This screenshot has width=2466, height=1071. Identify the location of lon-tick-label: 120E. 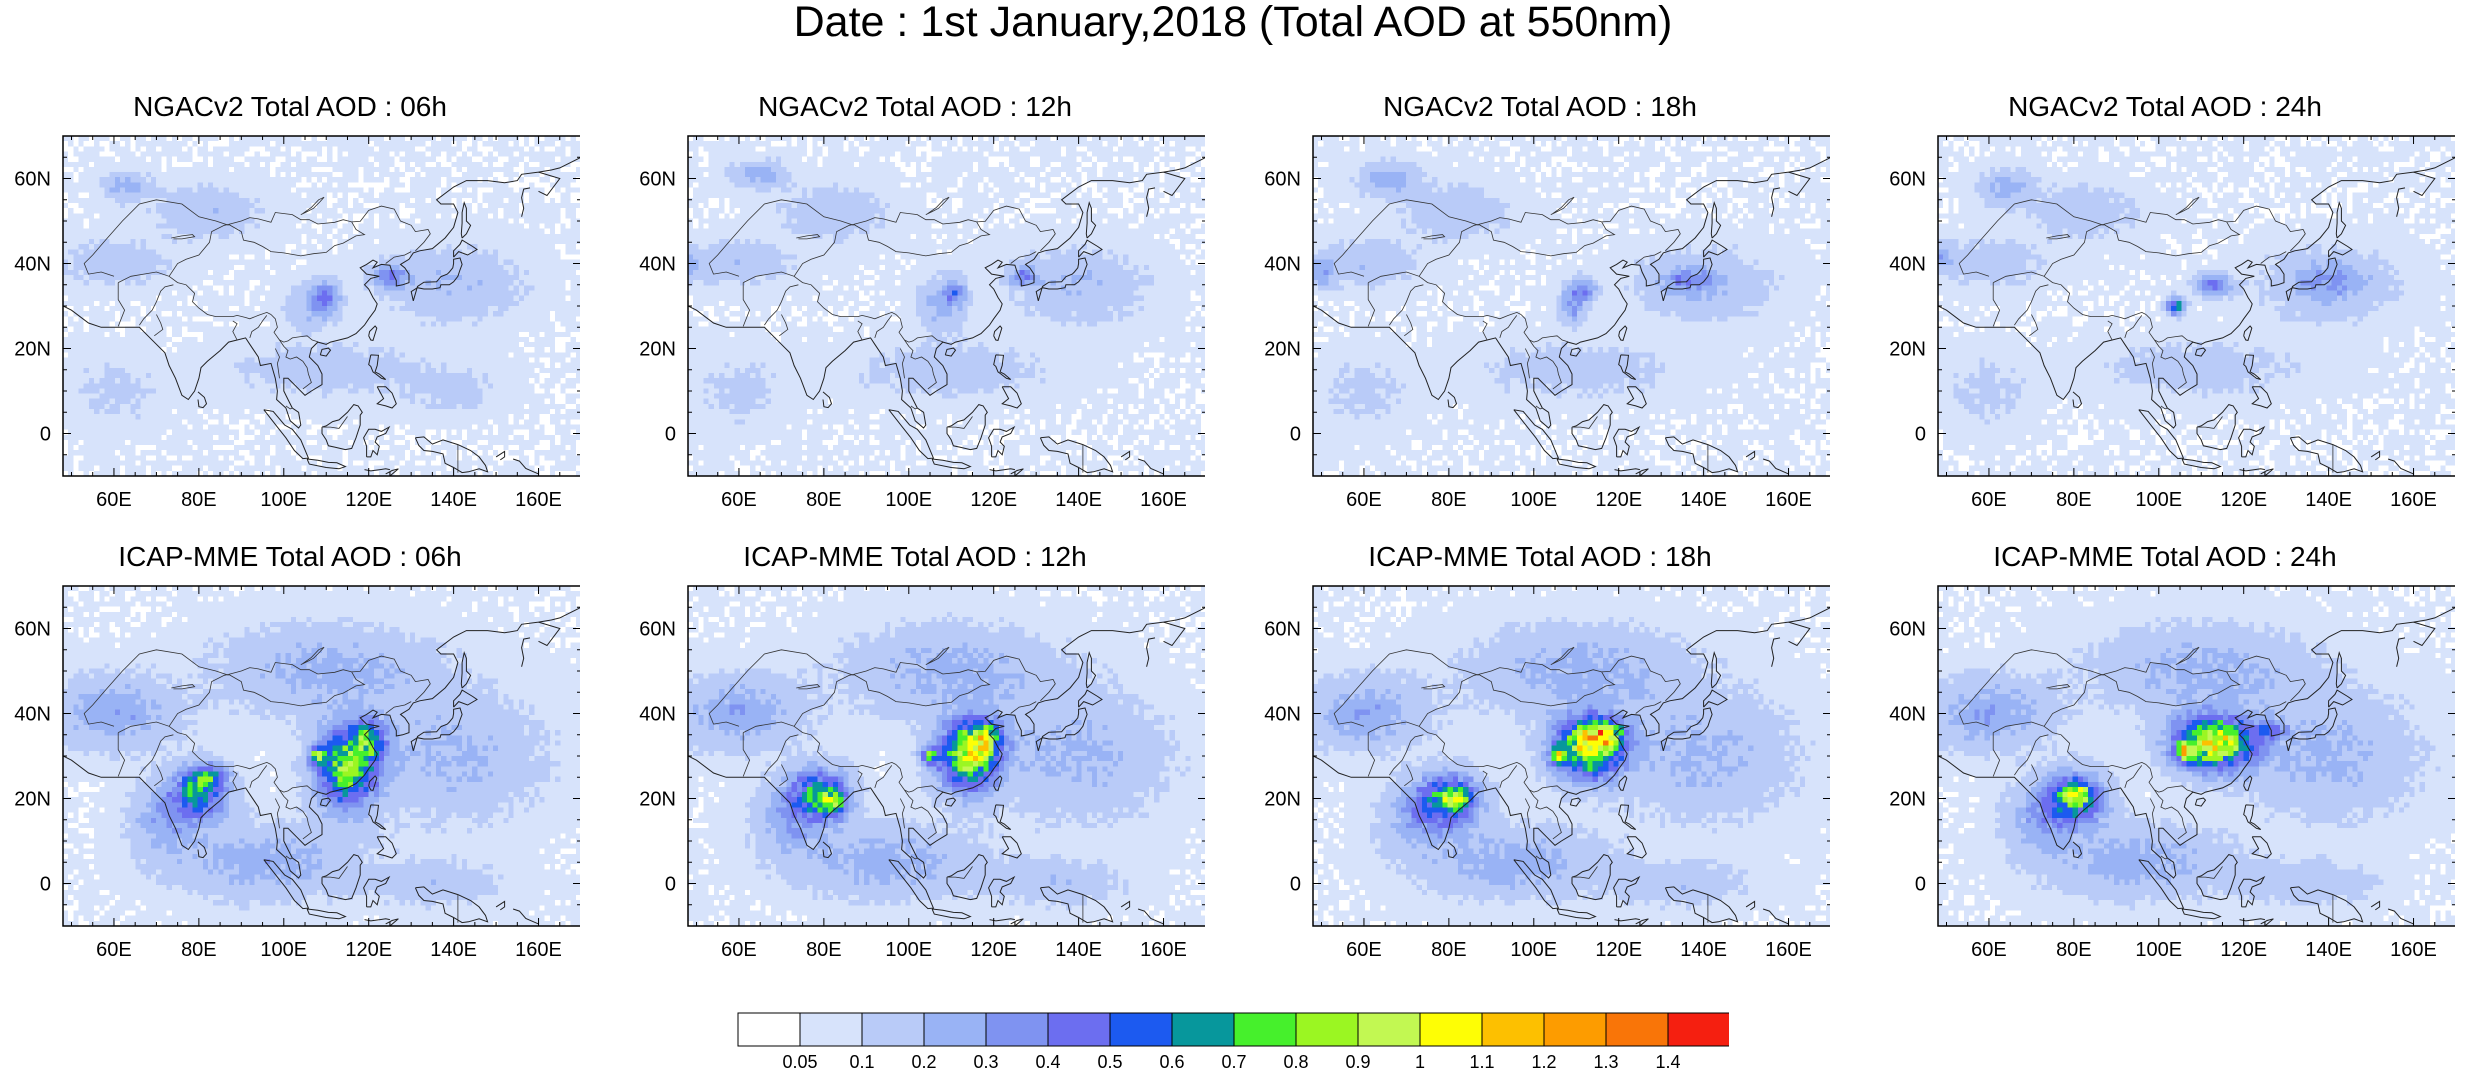
(2243, 500).